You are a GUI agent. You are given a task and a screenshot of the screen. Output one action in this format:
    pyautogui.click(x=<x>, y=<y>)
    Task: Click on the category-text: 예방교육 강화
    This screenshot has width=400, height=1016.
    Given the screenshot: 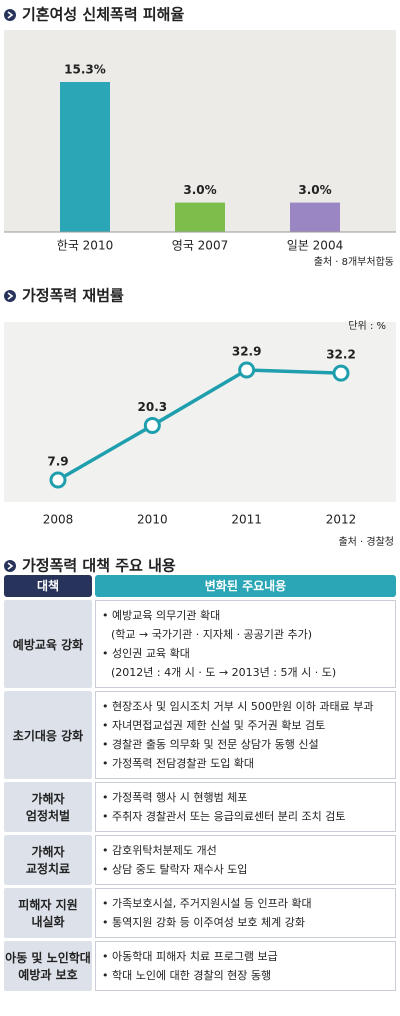 What is the action you would take?
    pyautogui.click(x=48, y=644)
    